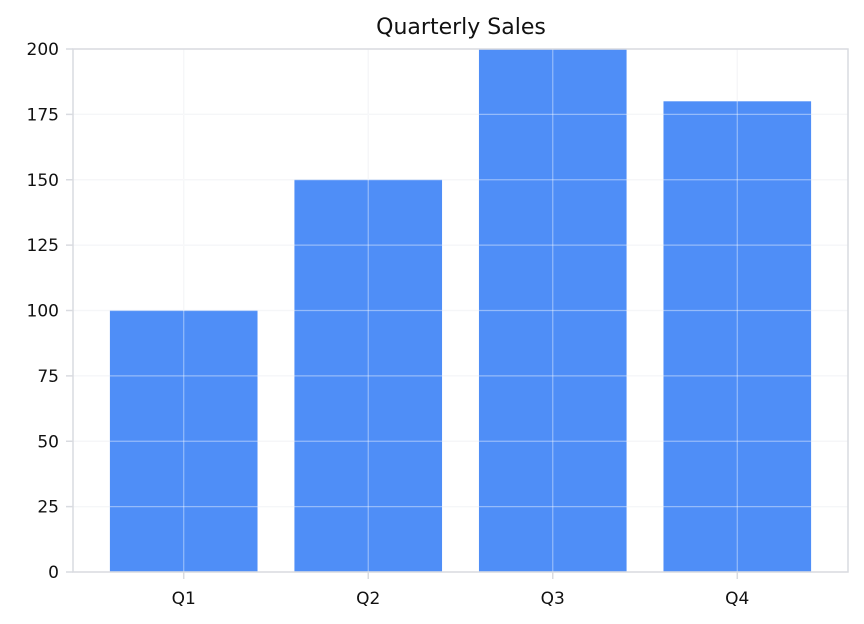 This screenshot has width=864, height=624. I want to click on bar-q3, so click(552, 310).